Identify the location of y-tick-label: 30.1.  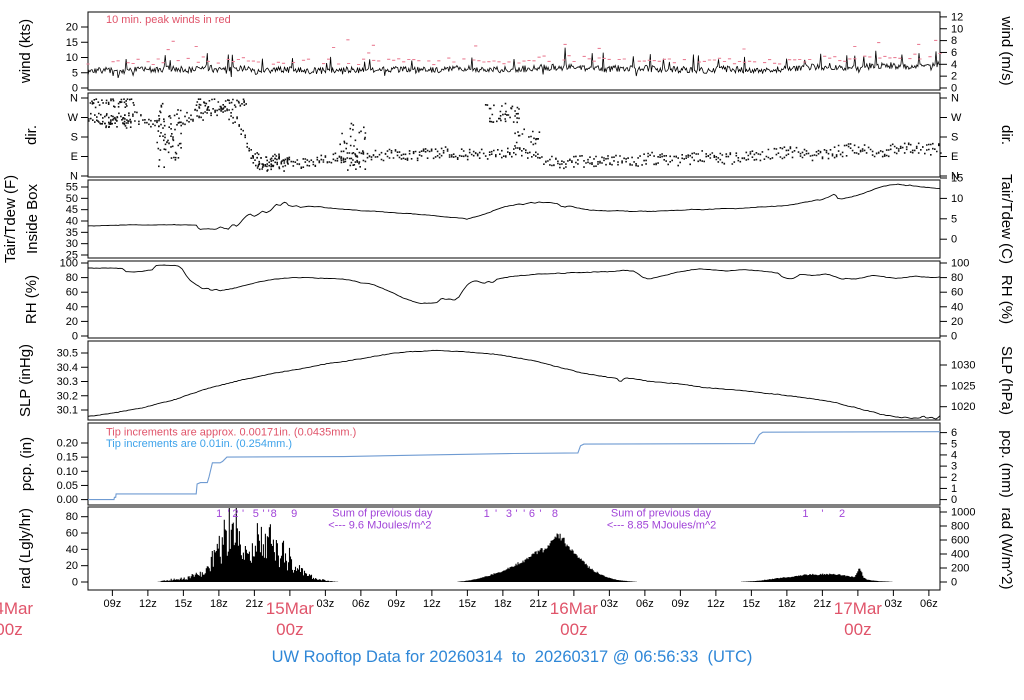
(67, 411).